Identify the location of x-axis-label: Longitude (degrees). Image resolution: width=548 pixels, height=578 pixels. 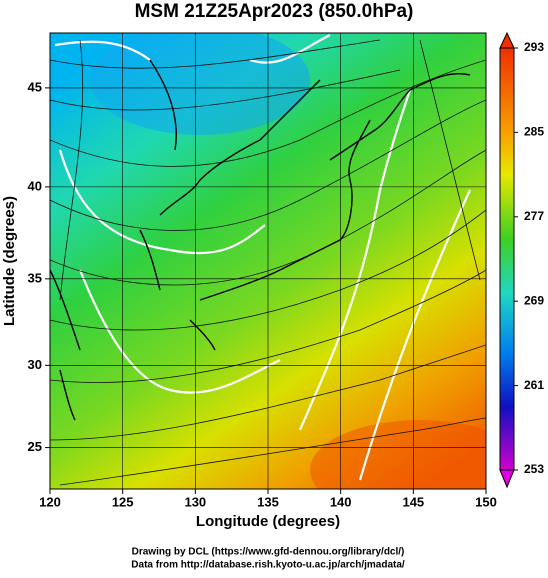
(268, 521).